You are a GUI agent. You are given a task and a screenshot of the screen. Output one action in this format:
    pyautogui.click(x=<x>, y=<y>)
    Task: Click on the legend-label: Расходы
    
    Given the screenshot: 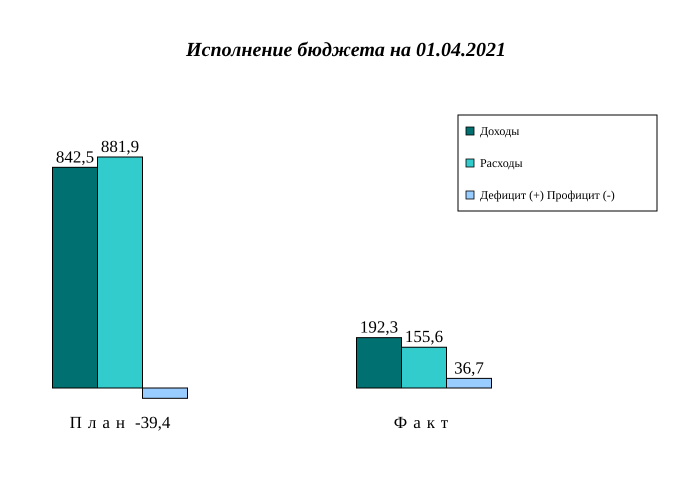 What is the action you would take?
    pyautogui.click(x=501, y=163)
    